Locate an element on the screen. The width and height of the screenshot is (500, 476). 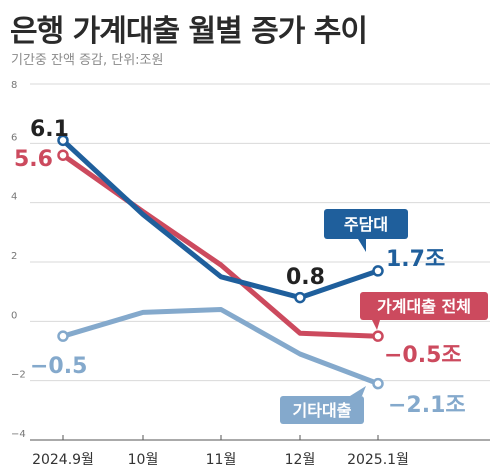
x-tick-label: 11월 is located at coordinates (221, 460).